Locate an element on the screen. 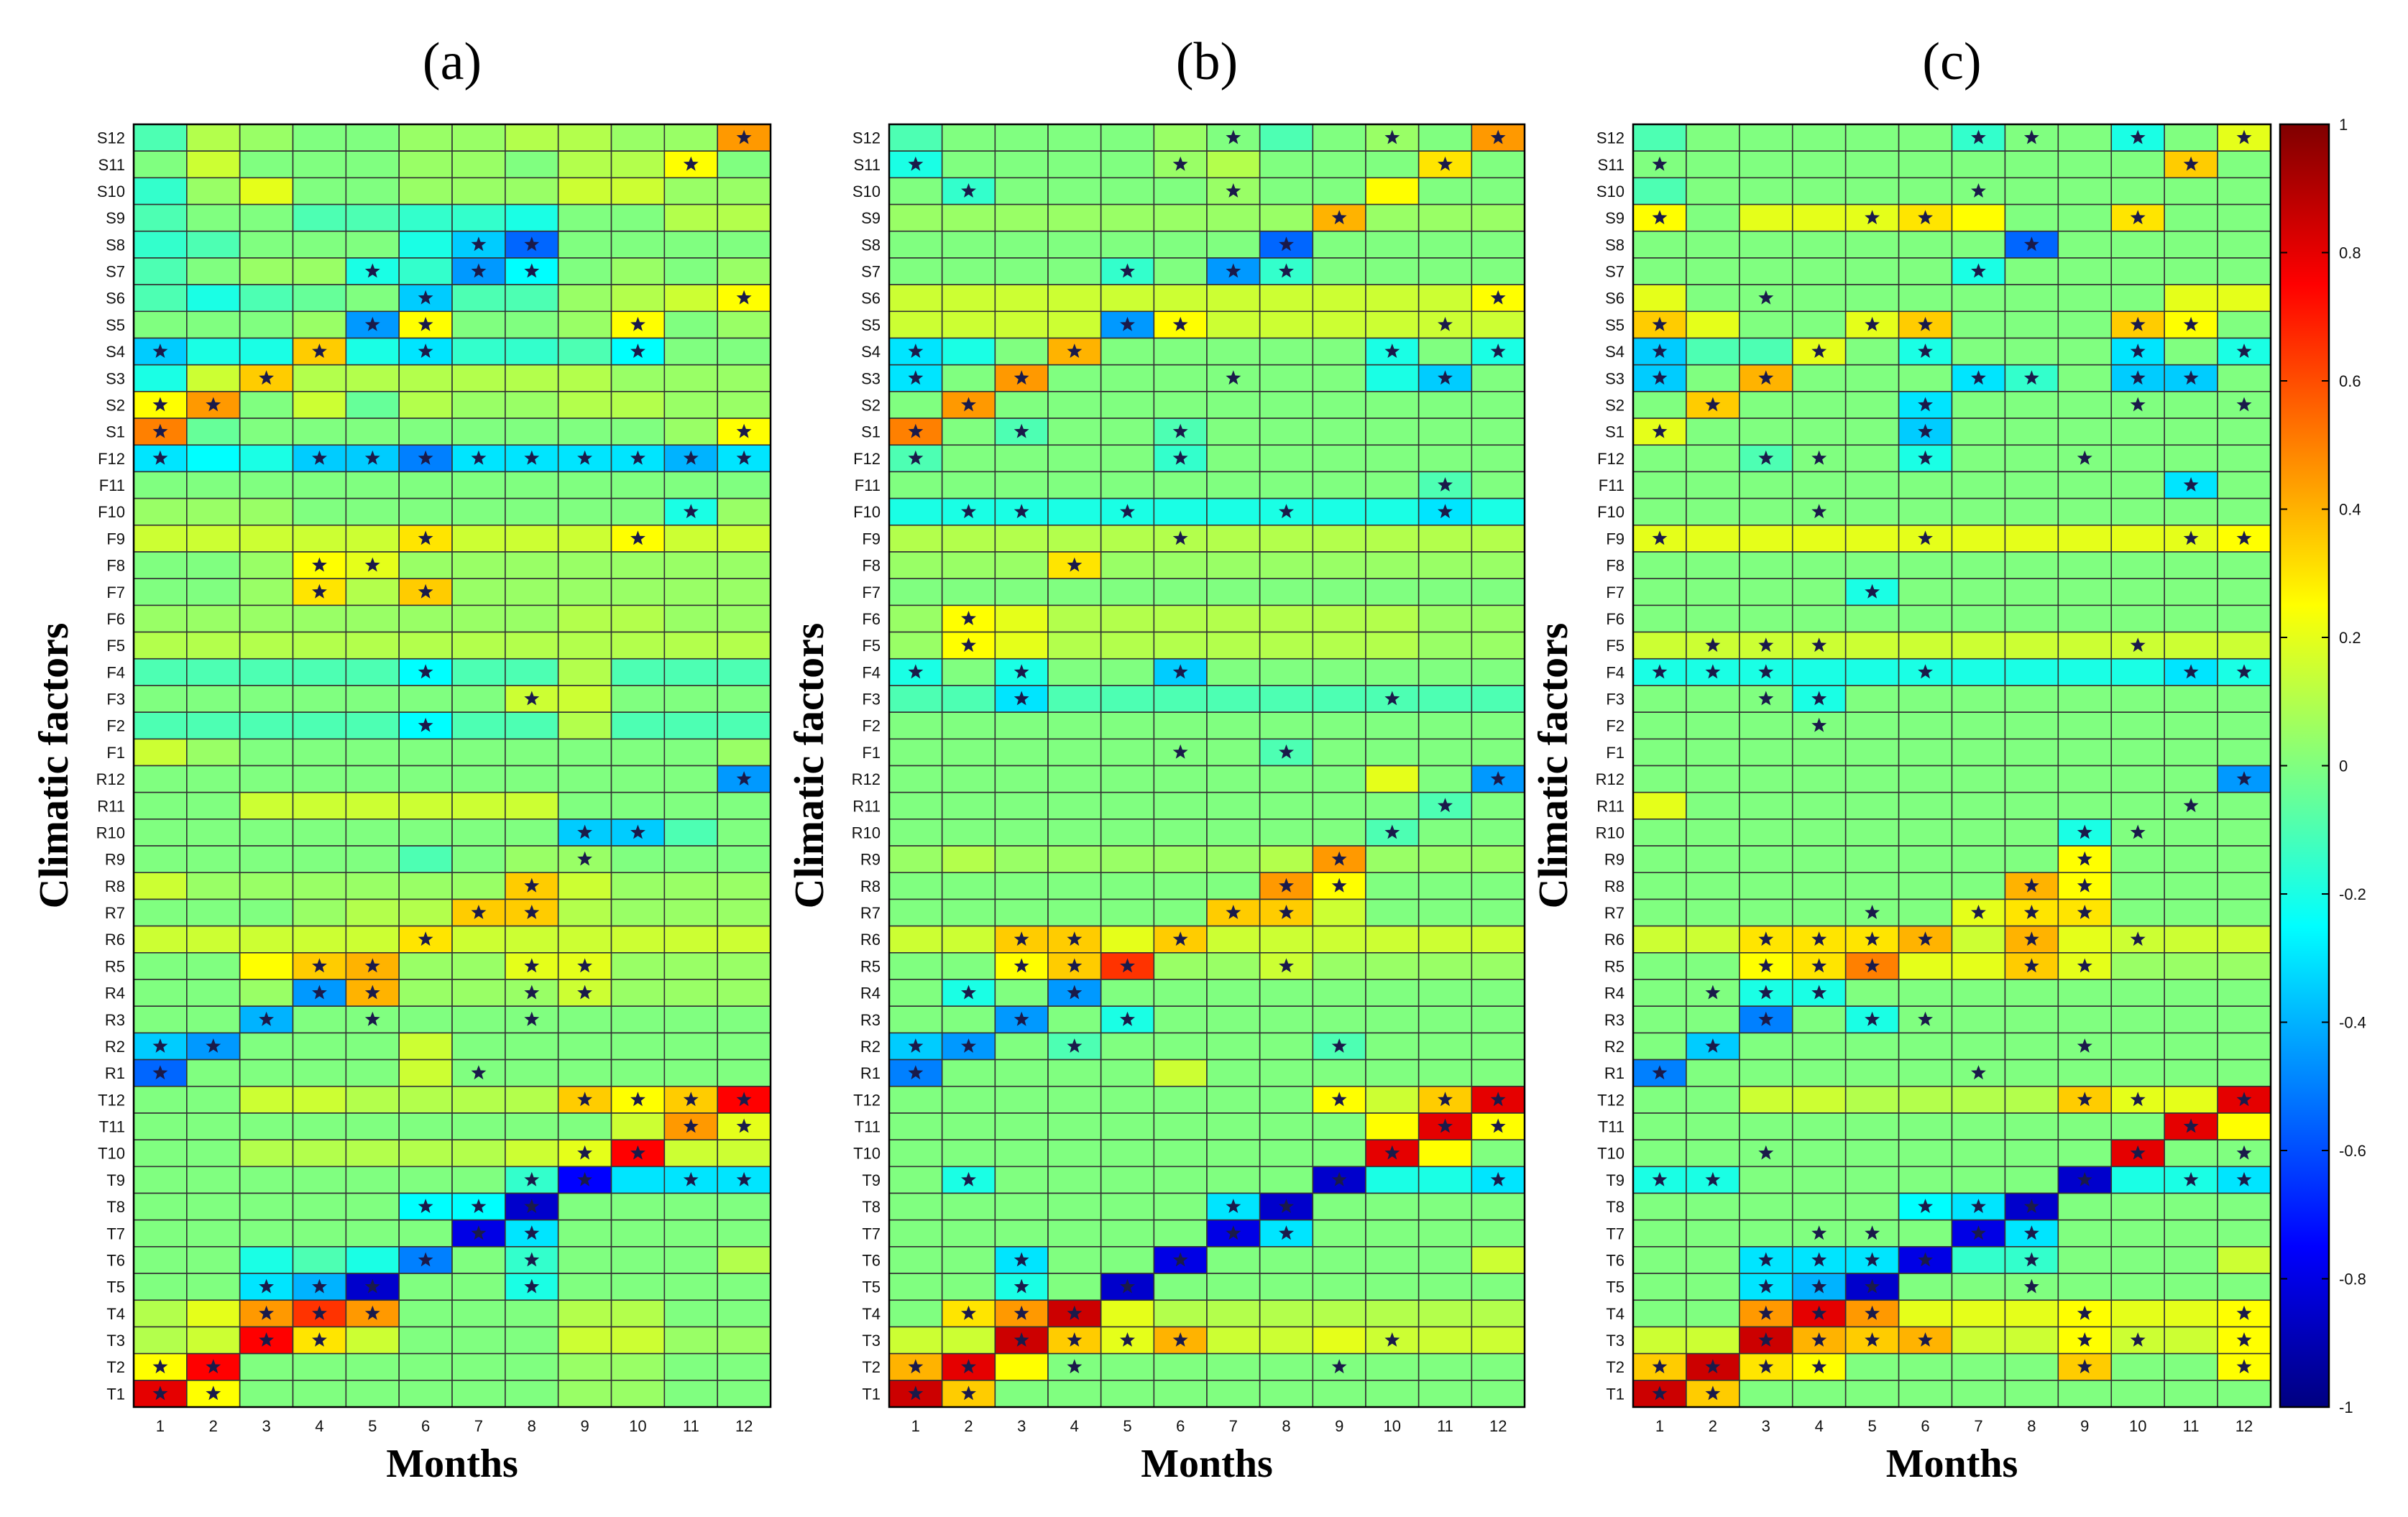 This screenshot has width=2408, height=1517. y-tick-label: S4 is located at coordinates (1615, 352).